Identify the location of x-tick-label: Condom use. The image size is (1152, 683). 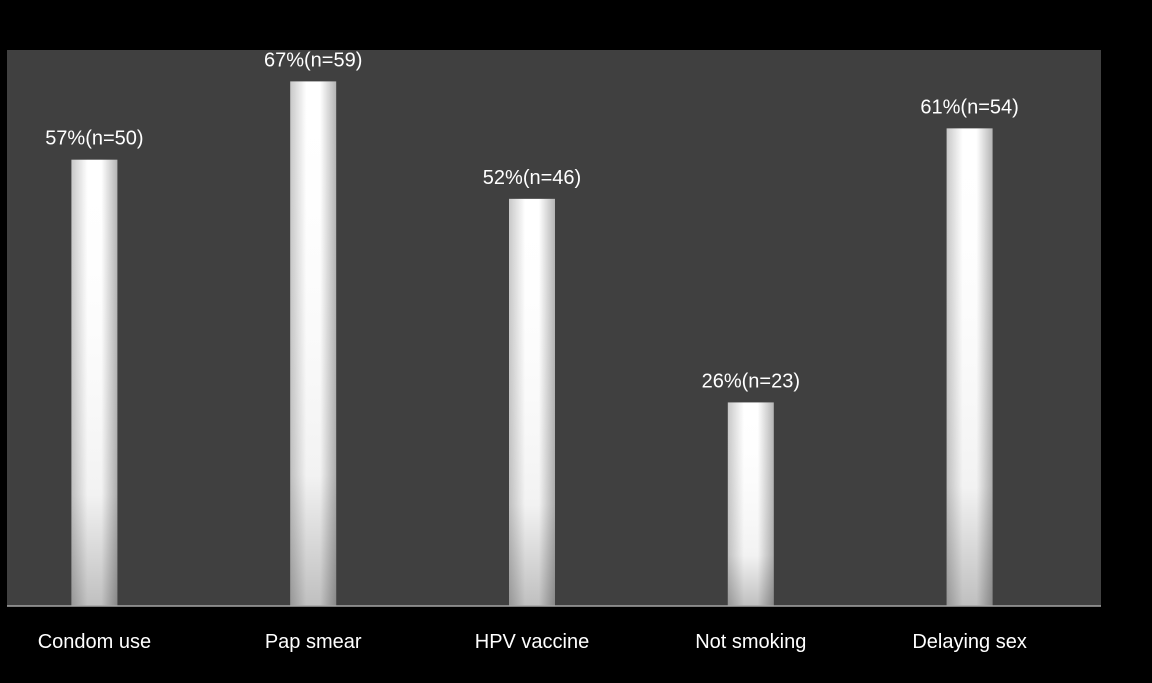
(94, 642).